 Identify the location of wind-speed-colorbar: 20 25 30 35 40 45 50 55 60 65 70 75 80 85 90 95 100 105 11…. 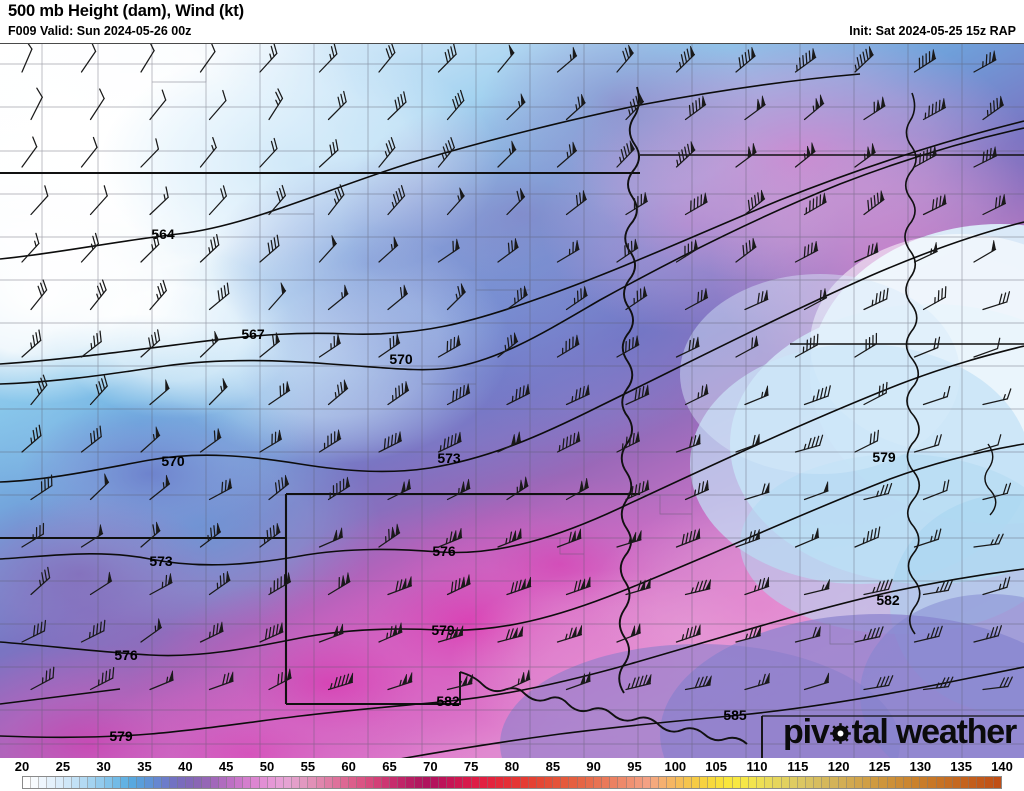
(512, 774).